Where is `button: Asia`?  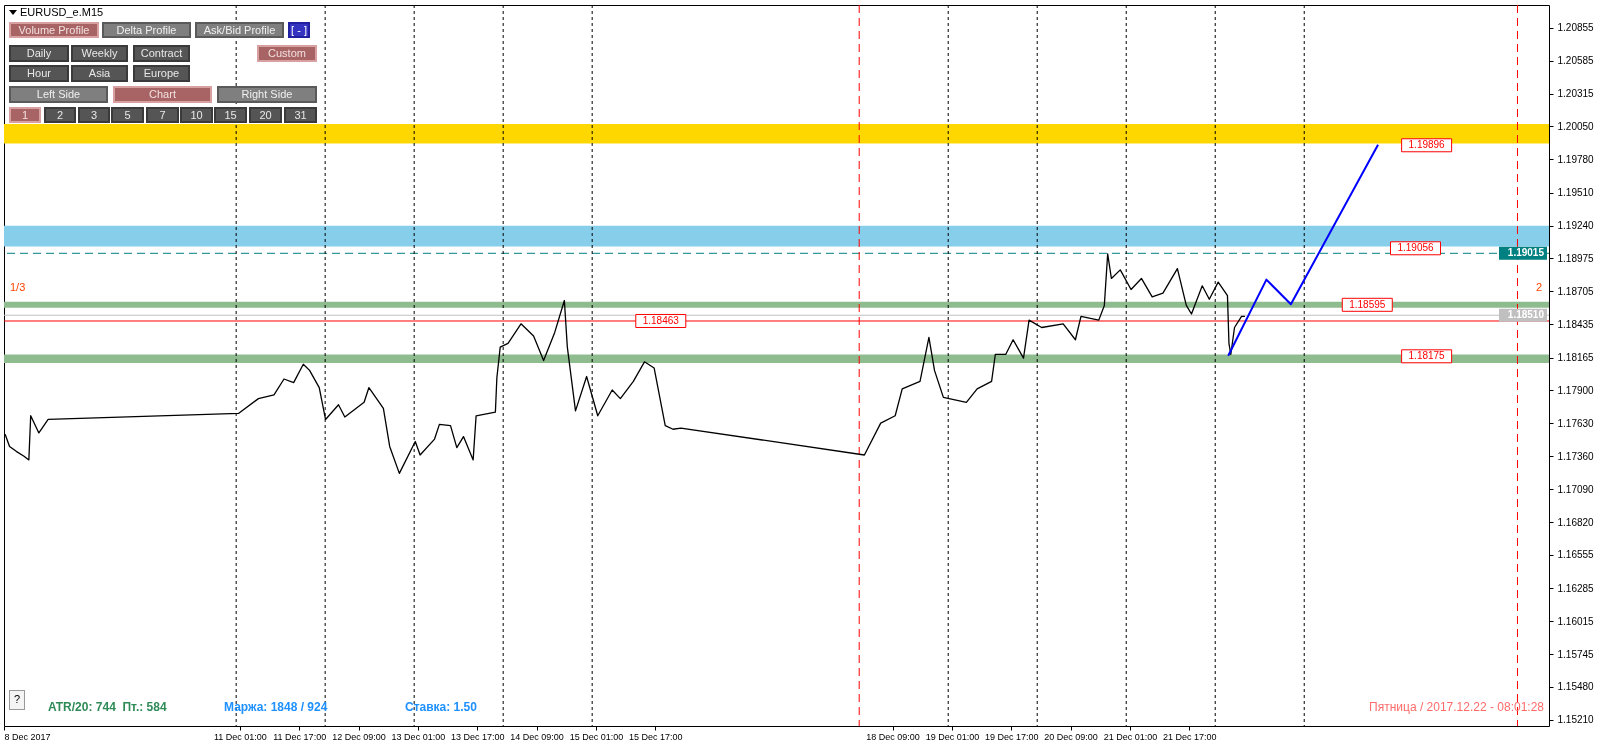 button: Asia is located at coordinates (99, 73).